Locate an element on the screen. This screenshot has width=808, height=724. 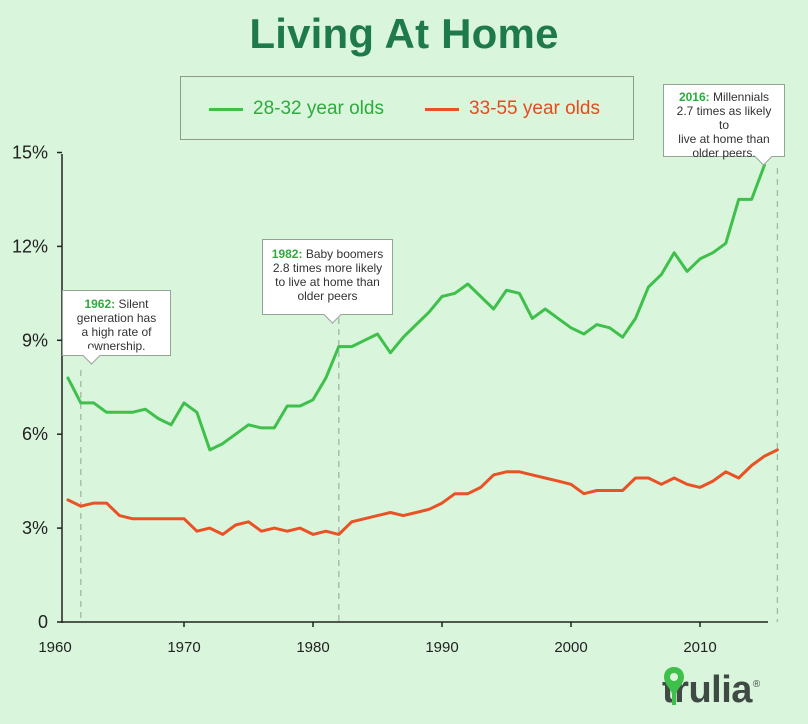
callout-2016-line-1: Millennials is located at coordinates (741, 97).